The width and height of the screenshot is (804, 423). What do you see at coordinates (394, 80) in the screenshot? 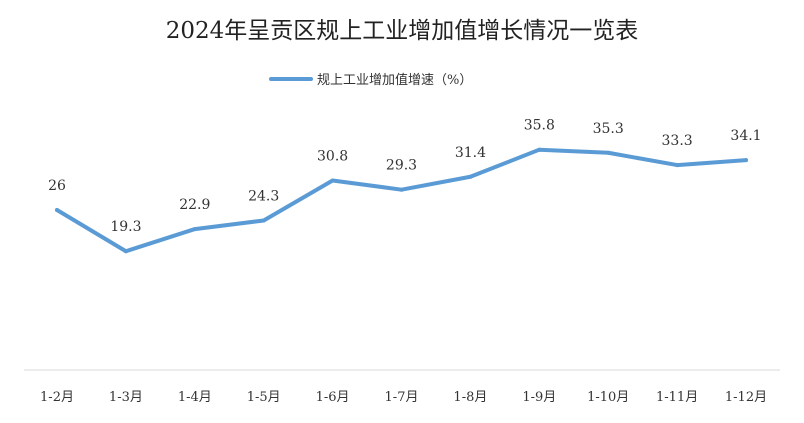
I see `legend-label: 规上工业增加值增速（%）` at bounding box center [394, 80].